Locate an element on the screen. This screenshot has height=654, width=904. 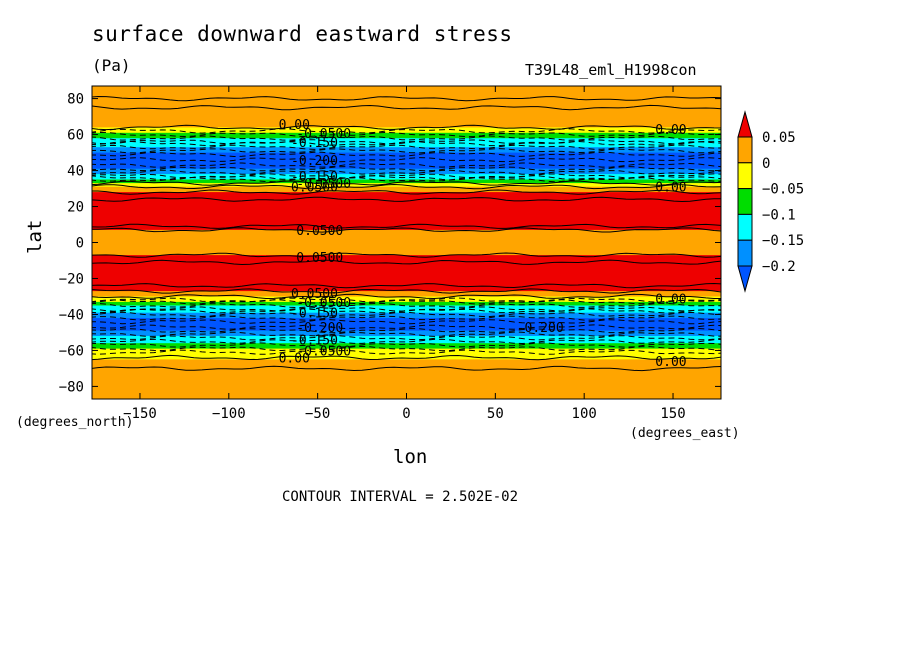
x-axis-label: lon is located at coordinates (410, 457).